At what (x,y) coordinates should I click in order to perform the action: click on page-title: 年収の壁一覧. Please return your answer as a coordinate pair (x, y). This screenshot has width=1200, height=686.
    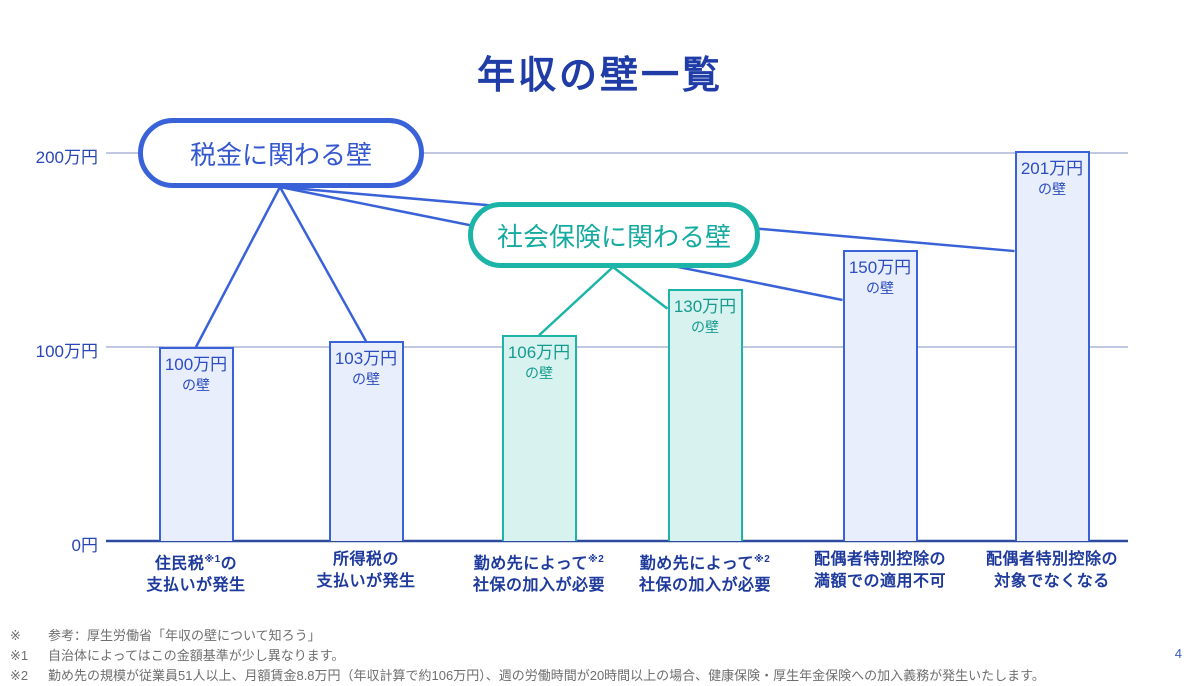
    Looking at the image, I should click on (599, 76).